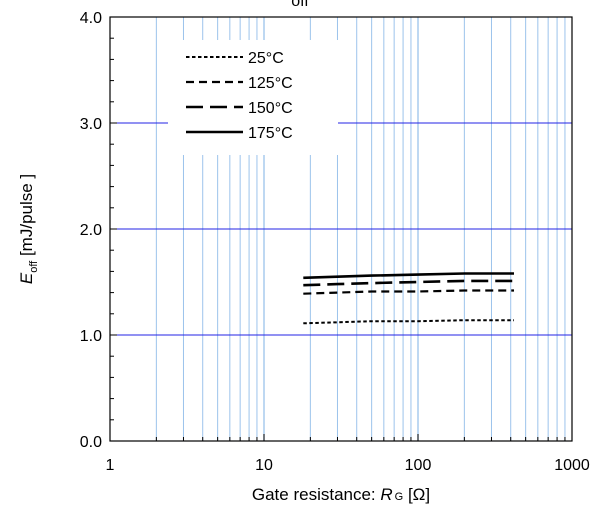 This screenshot has height=510, width=602. Describe the element at coordinates (572, 465) in the screenshot. I see `x-tick-label: 1000` at that location.